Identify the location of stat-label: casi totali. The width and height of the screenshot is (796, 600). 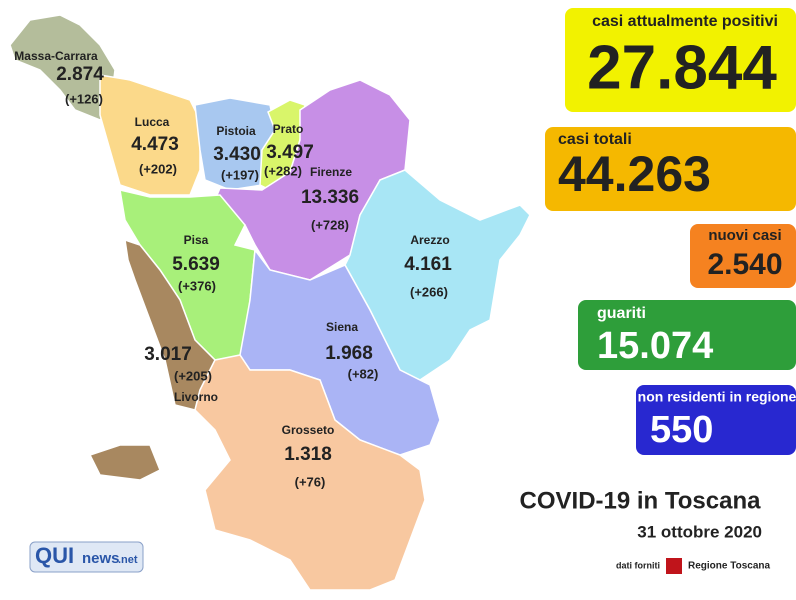
(595, 139).